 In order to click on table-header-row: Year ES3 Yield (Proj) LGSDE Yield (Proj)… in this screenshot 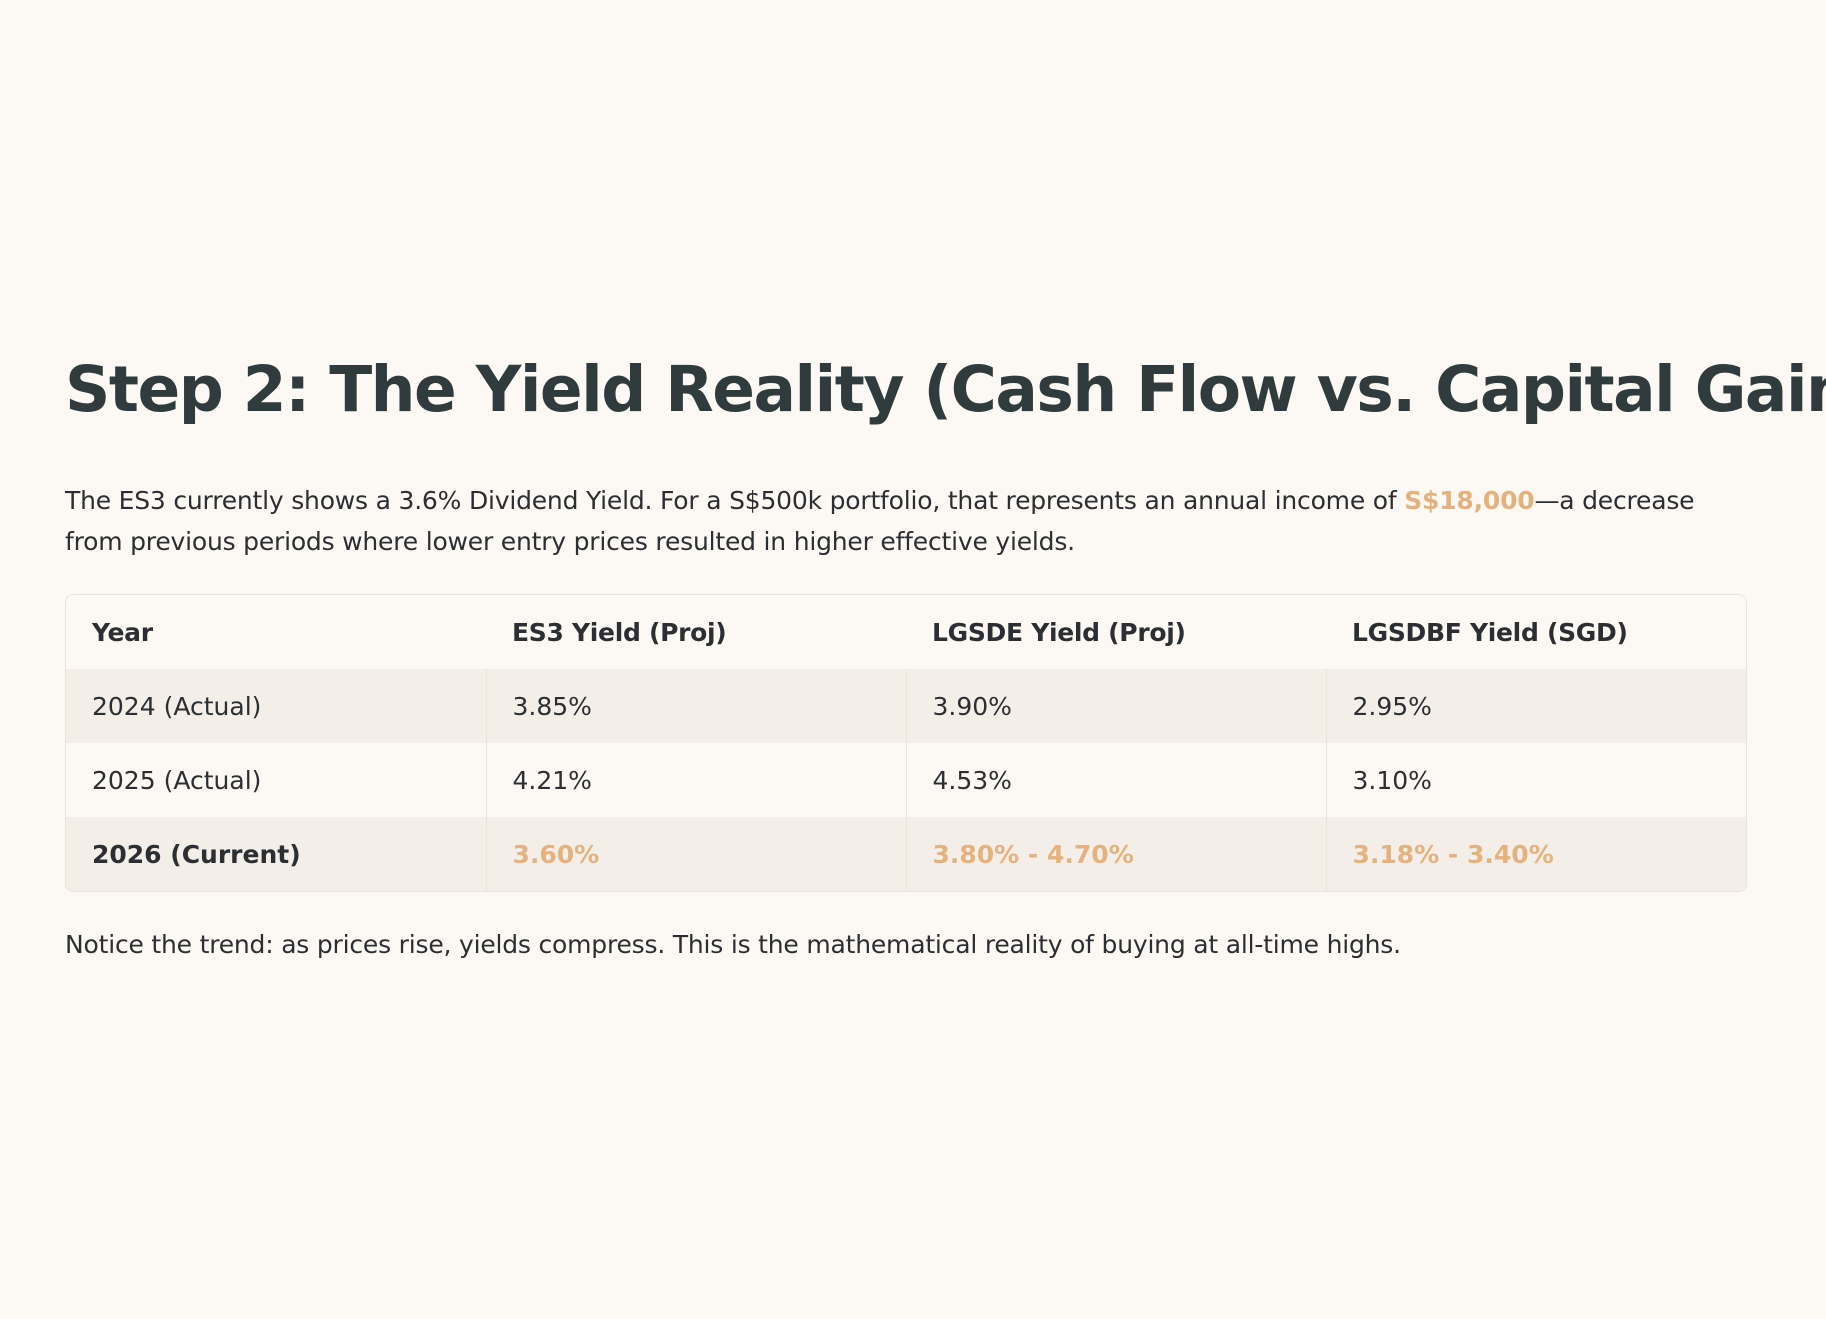, I will do `click(906, 632)`.